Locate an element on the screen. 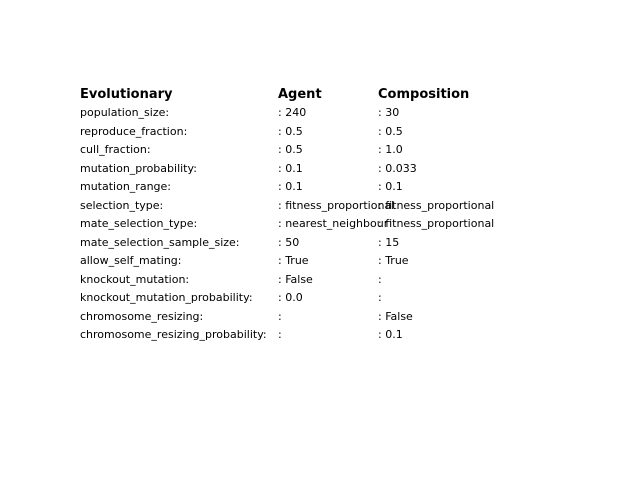 Image resolution: width=640 pixels, height=480 pixels. table-row: population_size: : 240 : 30 is located at coordinates (300, 115).